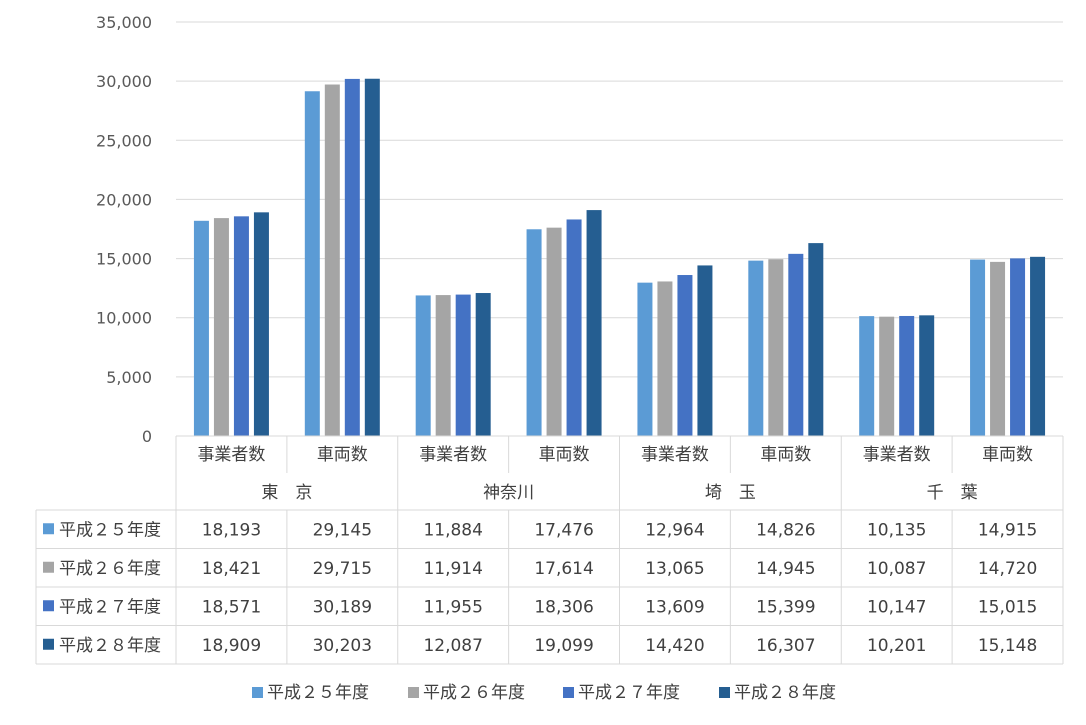  Describe the element at coordinates (674, 530) in the screenshot. I see `data-label: 12,964` at that location.